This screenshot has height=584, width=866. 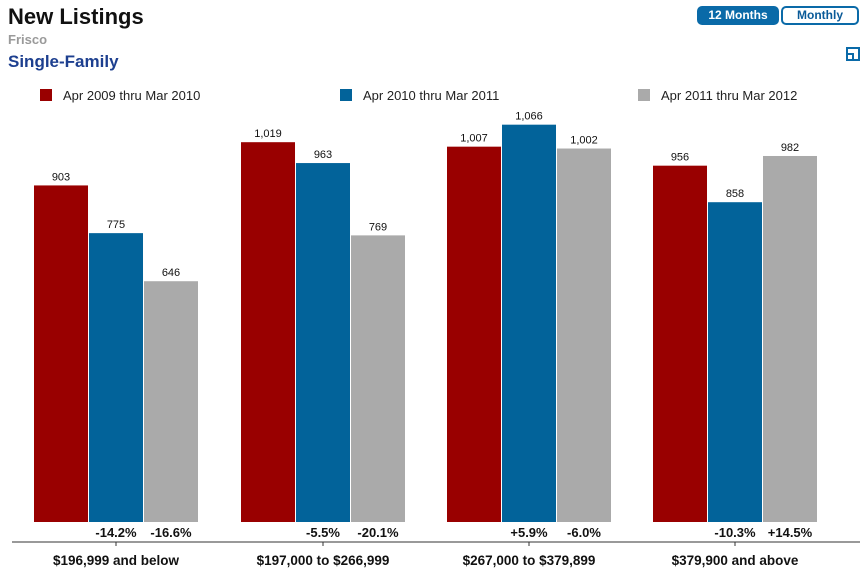 What do you see at coordinates (529, 560) in the screenshot?
I see `category-label-c3: $267,000 to $379,899` at bounding box center [529, 560].